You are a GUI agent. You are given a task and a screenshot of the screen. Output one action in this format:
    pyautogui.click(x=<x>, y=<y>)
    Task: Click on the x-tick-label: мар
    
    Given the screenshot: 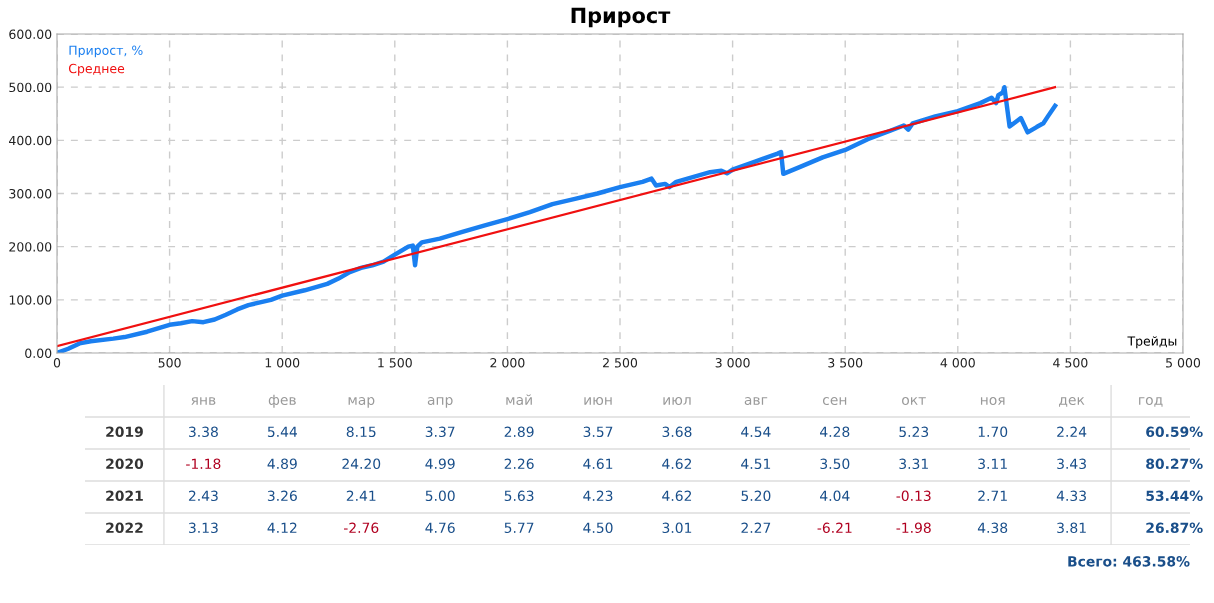 What is the action you would take?
    pyautogui.click(x=361, y=402)
    